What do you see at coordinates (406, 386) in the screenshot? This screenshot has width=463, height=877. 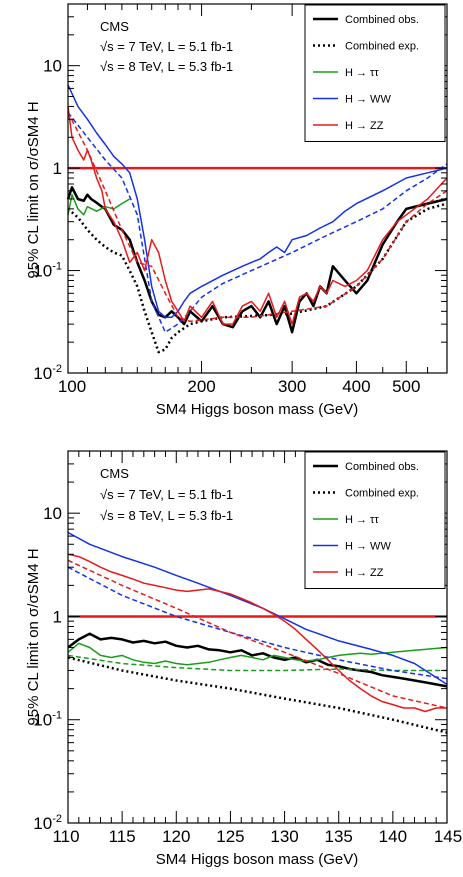 I see `x-tick-label: 500` at bounding box center [406, 386].